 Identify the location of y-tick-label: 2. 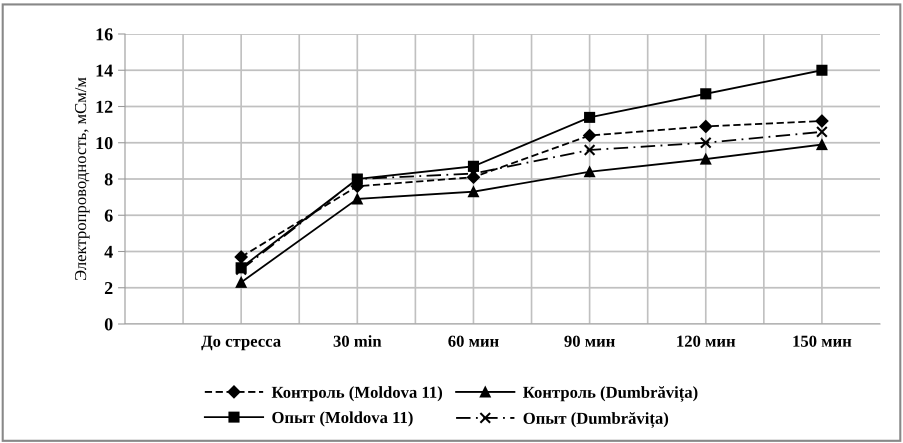
(108, 288).